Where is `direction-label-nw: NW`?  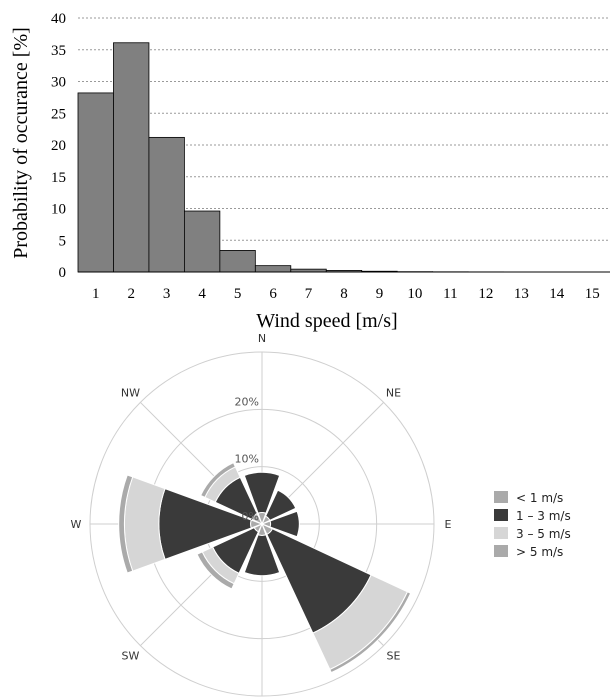 direction-label-nw: NW is located at coordinates (130, 392).